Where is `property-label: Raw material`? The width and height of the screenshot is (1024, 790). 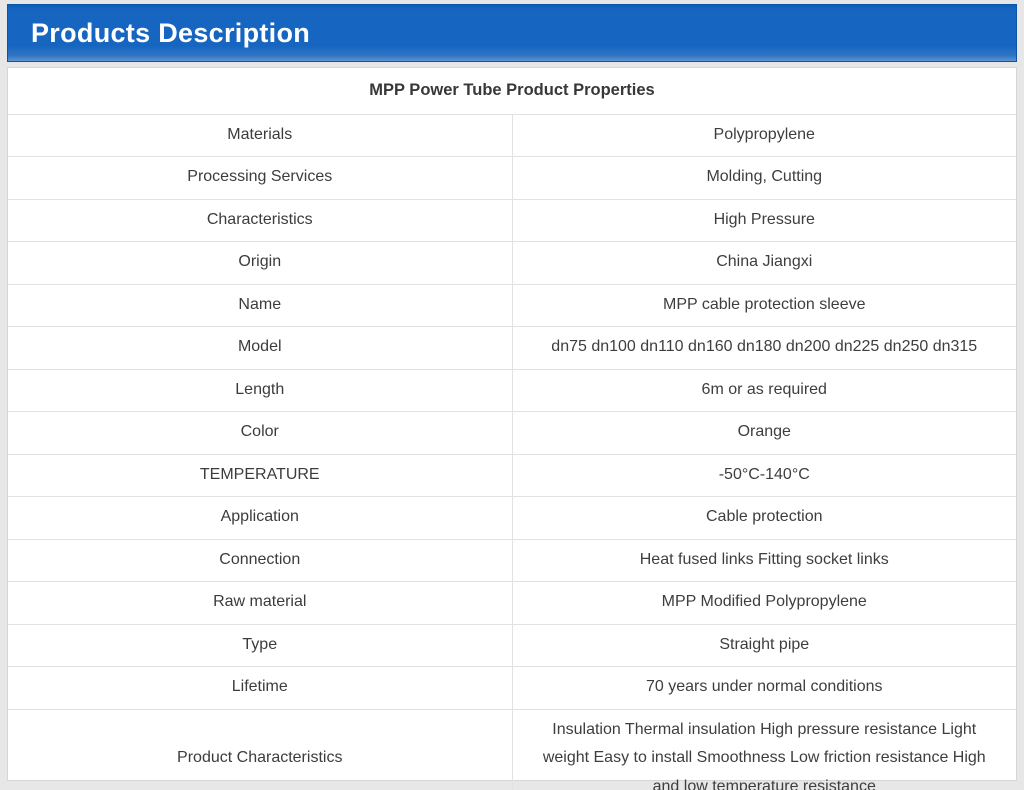
property-label: Raw material is located at coordinates (260, 603).